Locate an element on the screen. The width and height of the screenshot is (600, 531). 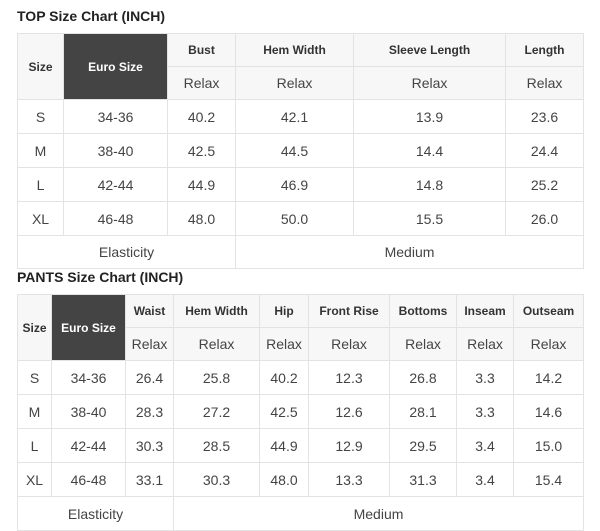
value-cell: 14.8 is located at coordinates (429, 184).